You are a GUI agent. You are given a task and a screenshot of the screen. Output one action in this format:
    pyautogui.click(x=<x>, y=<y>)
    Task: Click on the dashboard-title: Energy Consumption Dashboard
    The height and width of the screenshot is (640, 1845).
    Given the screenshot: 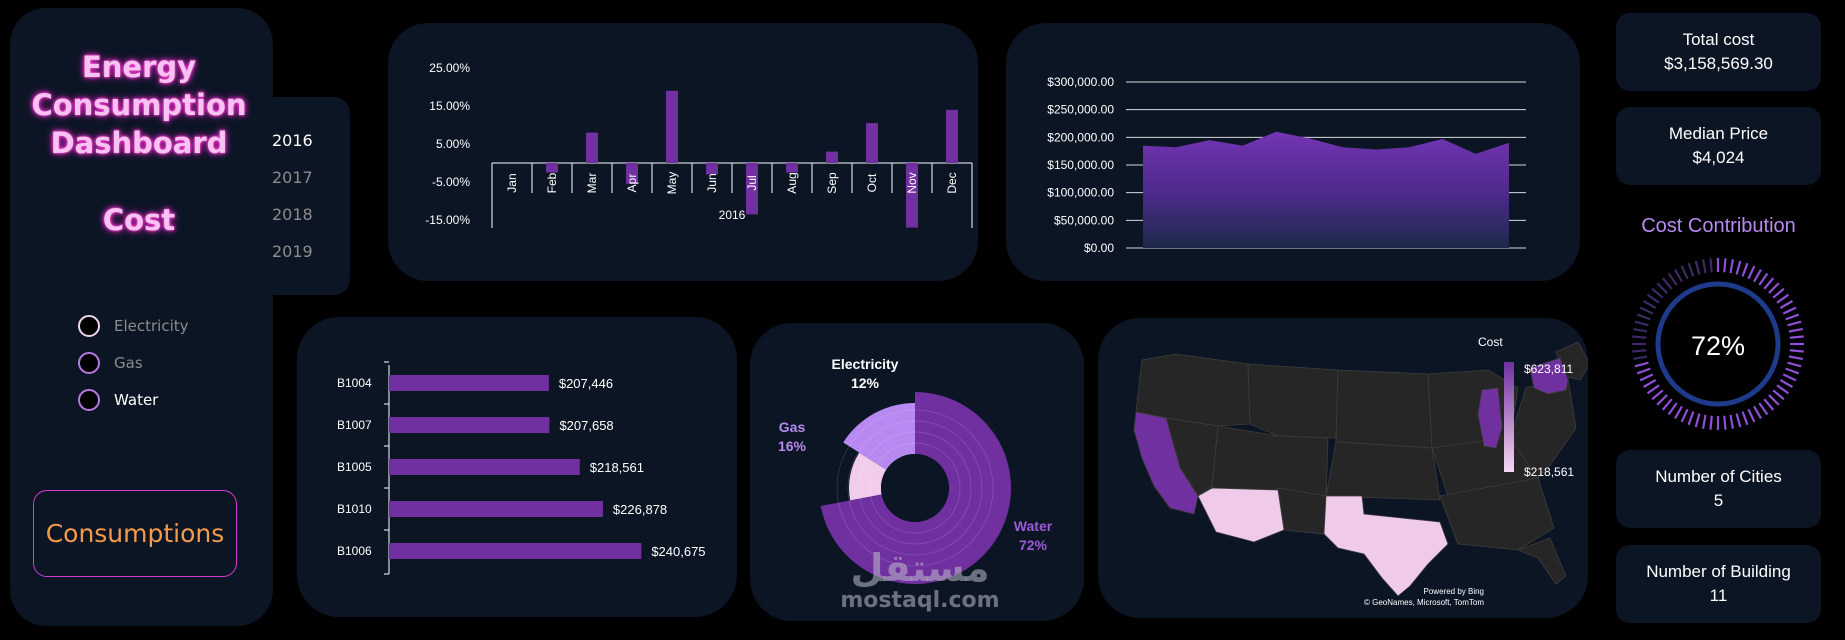 What is the action you would take?
    pyautogui.click(x=139, y=105)
    